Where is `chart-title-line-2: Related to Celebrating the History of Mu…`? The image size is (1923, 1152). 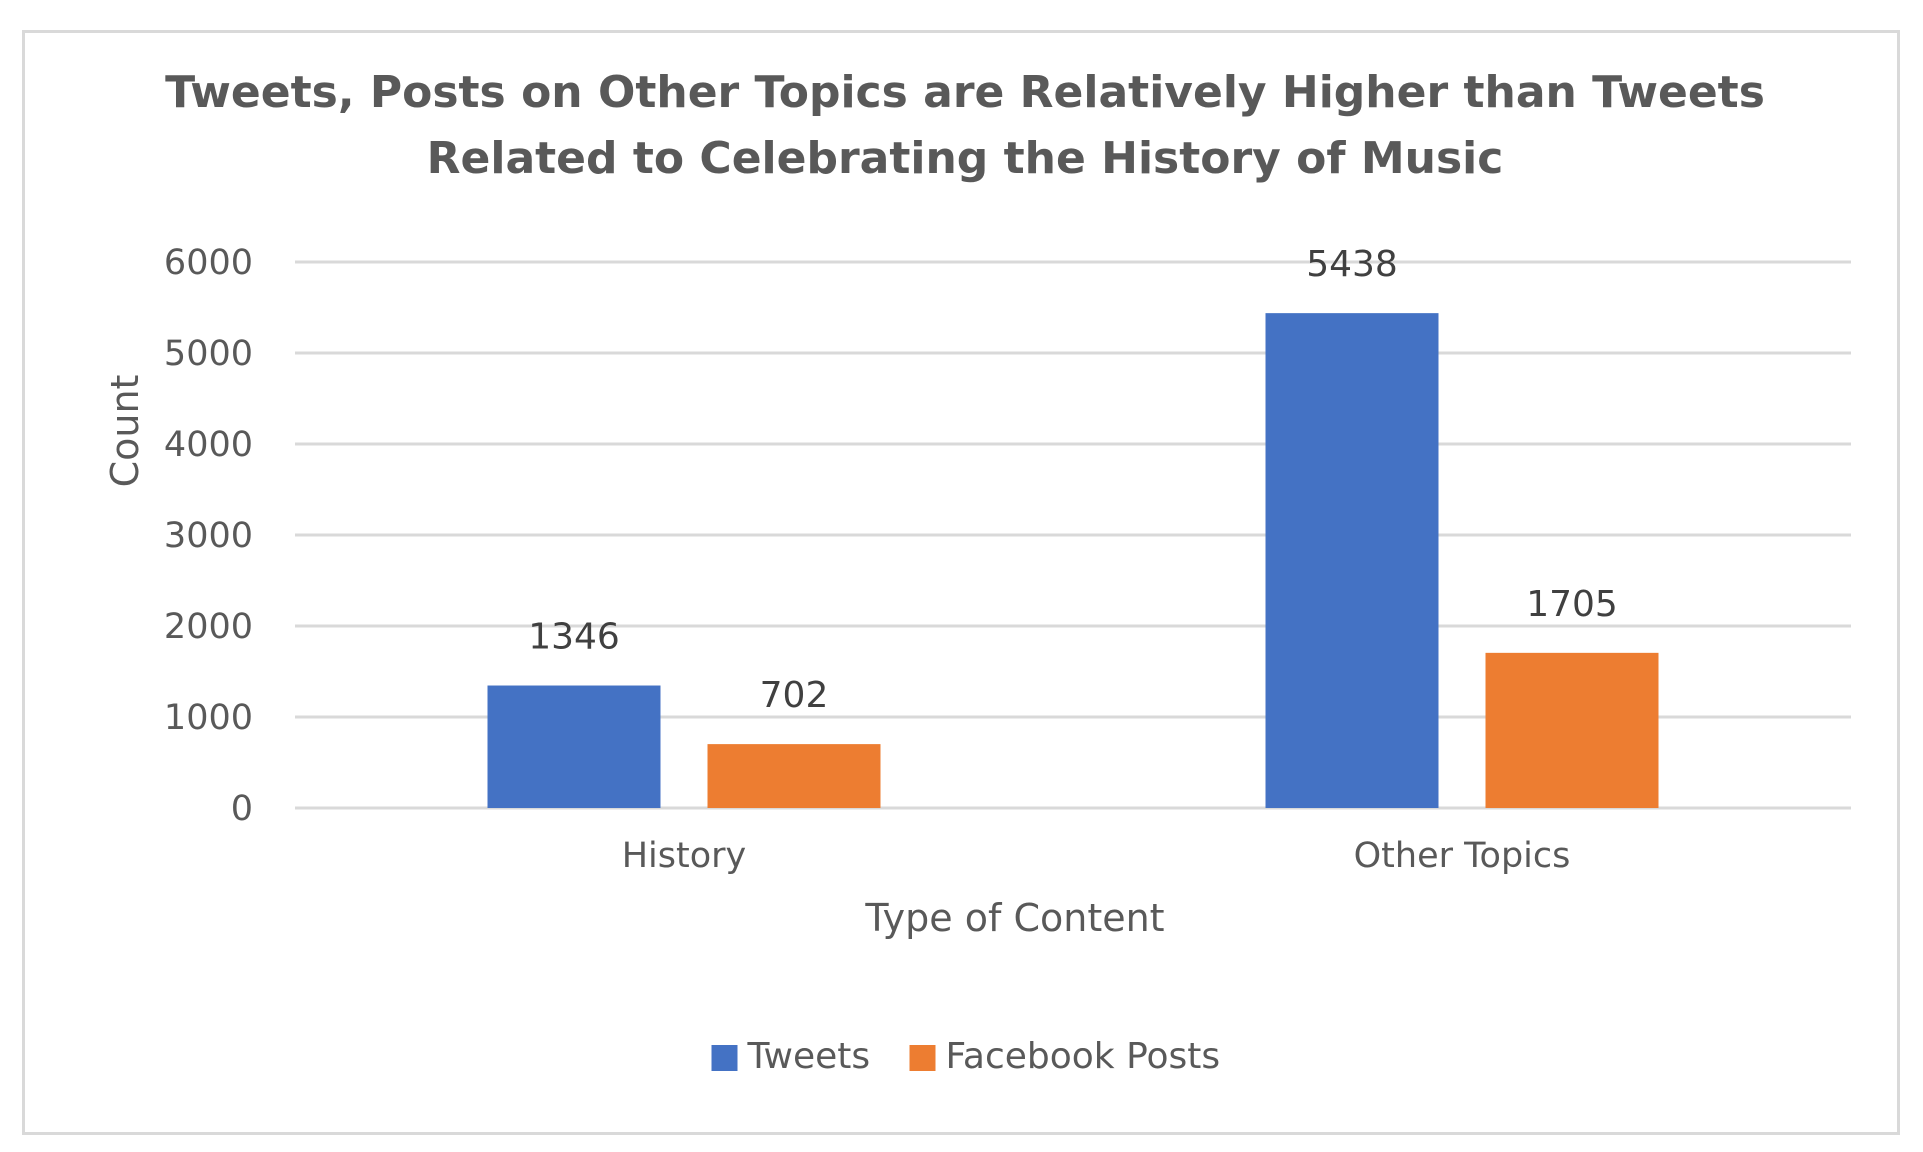 chart-title-line-2: Related to Celebrating the History of Mu… is located at coordinates (965, 158).